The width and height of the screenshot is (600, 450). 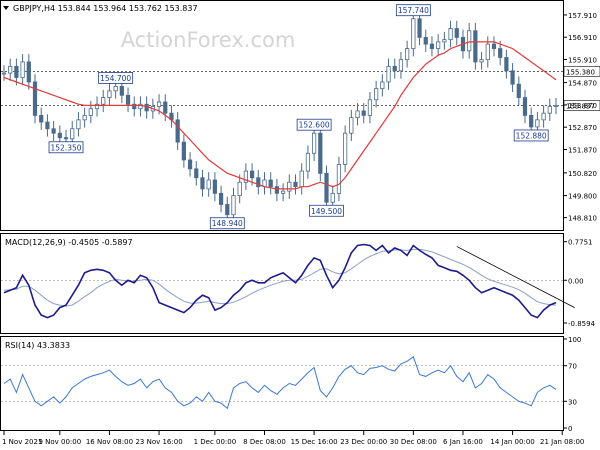 I want to click on macd-trendline, so click(x=515, y=277).